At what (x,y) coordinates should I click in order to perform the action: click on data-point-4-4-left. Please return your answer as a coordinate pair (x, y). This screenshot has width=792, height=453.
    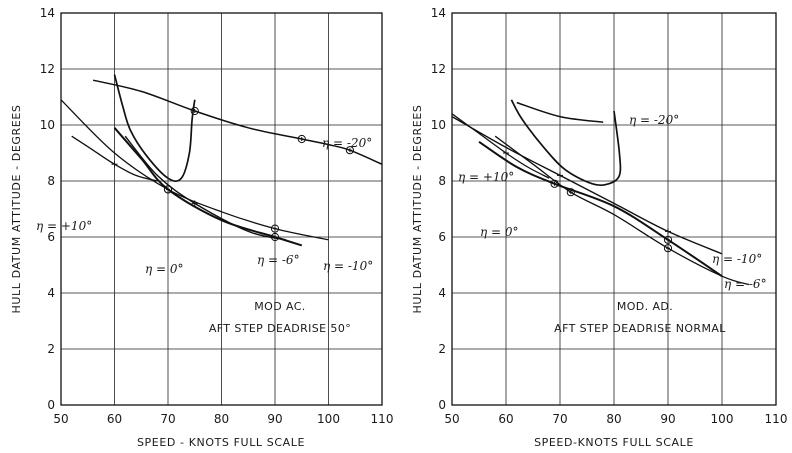
    Looking at the image, I should click on (275, 228).